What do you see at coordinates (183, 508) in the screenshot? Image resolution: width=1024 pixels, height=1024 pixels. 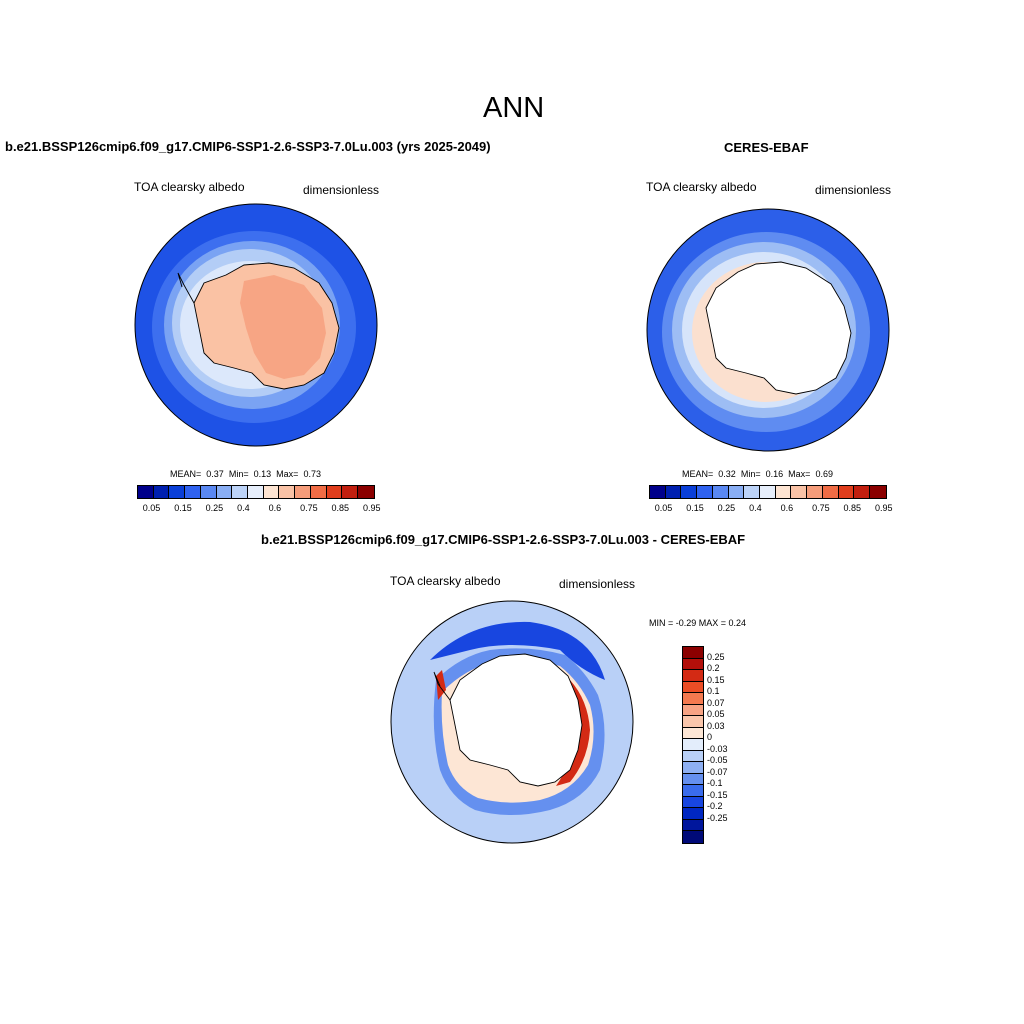 I see `model-colorbar-tick-label: 0.15` at bounding box center [183, 508].